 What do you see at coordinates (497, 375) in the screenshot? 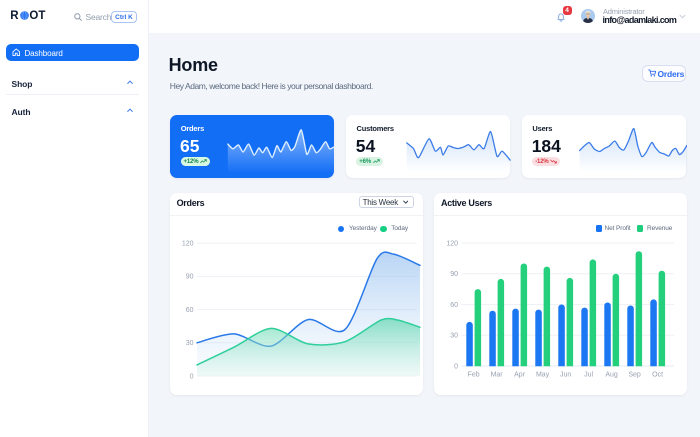
I see `svg-text: Mar` at bounding box center [497, 375].